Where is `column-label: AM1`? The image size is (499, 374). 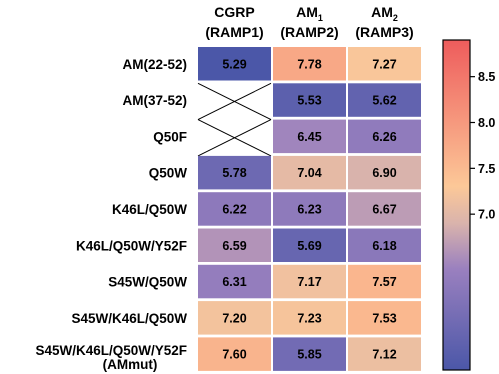
column-label: AM1 is located at coordinates (309, 13).